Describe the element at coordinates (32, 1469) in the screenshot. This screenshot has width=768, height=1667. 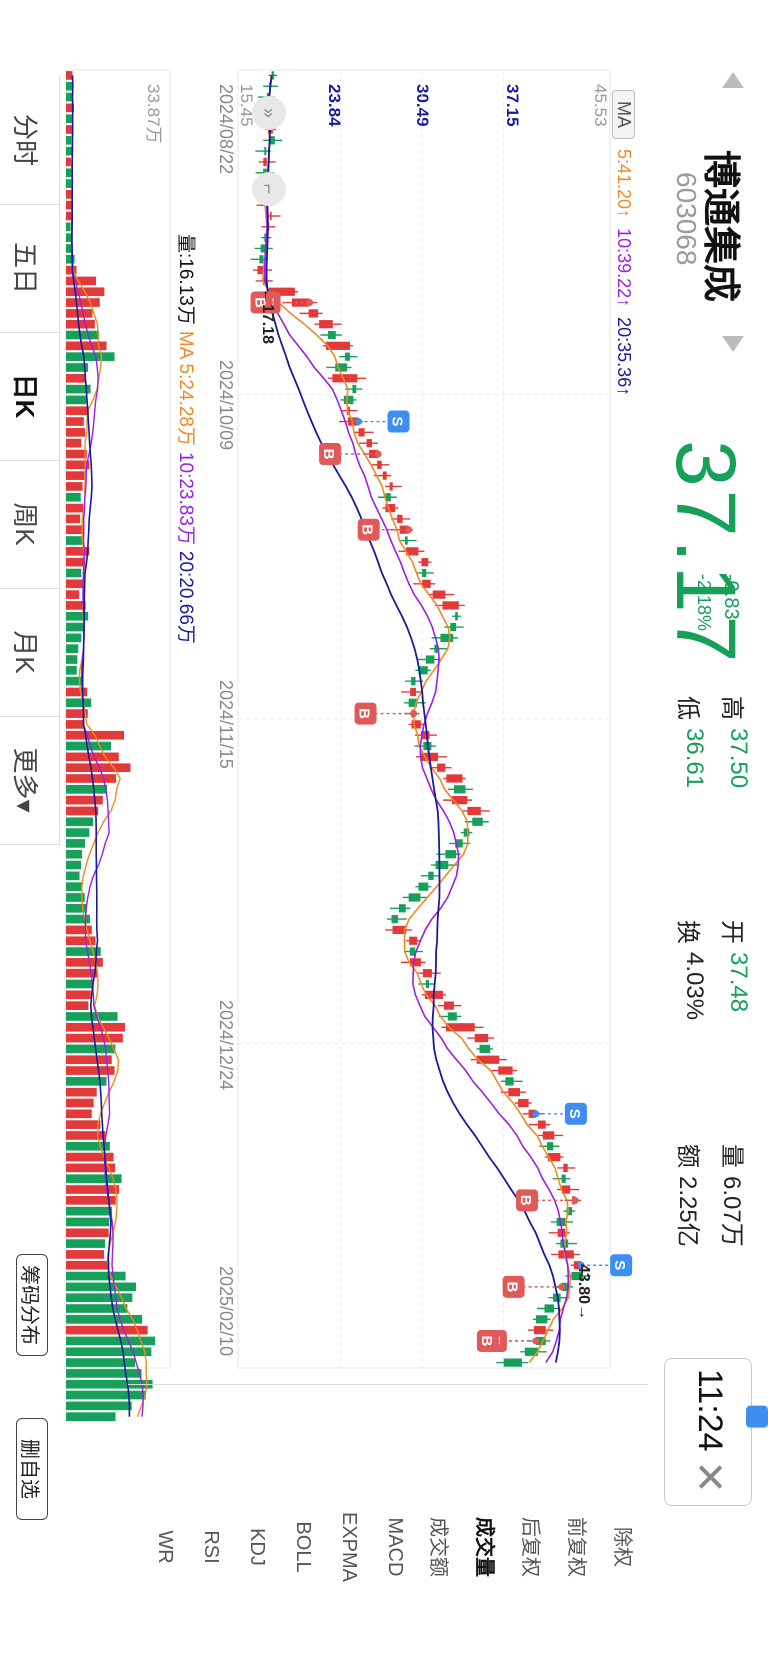
I see `delete-watchlist-button: 删自选` at that location.